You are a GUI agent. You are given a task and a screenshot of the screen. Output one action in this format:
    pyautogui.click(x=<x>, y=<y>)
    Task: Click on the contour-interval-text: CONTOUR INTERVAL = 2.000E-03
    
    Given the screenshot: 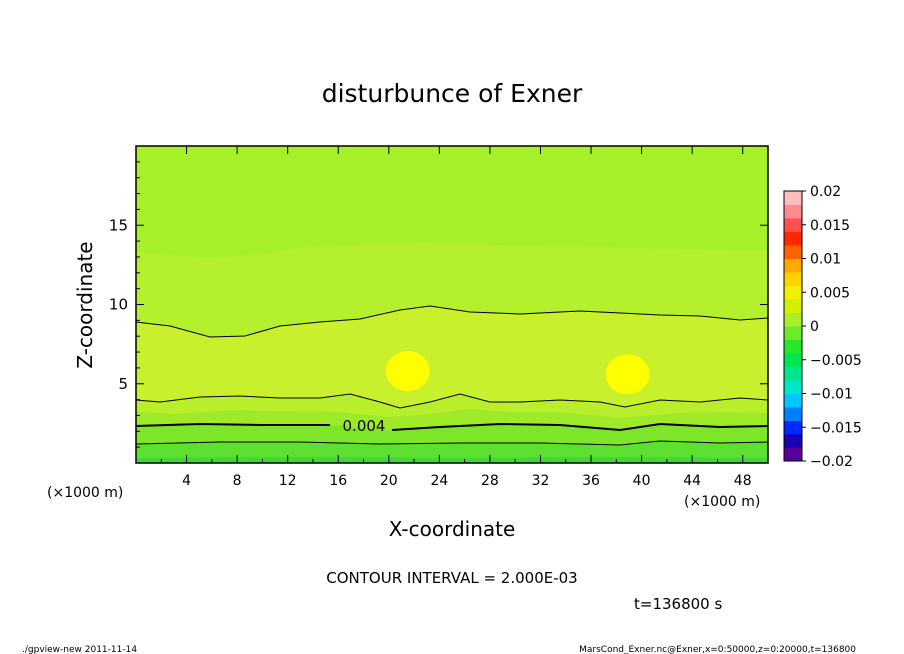 What is the action you would take?
    pyautogui.click(x=451, y=578)
    